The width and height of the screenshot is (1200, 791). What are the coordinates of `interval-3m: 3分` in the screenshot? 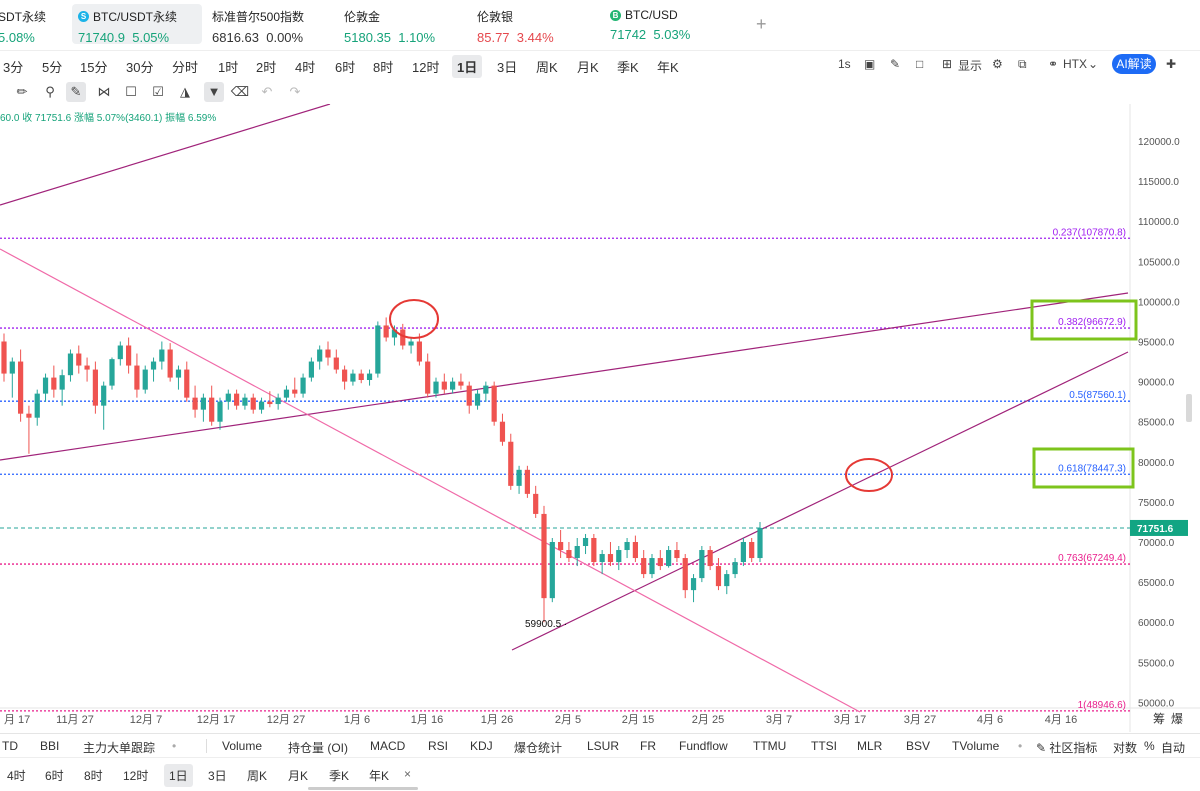 It's located at (13, 67).